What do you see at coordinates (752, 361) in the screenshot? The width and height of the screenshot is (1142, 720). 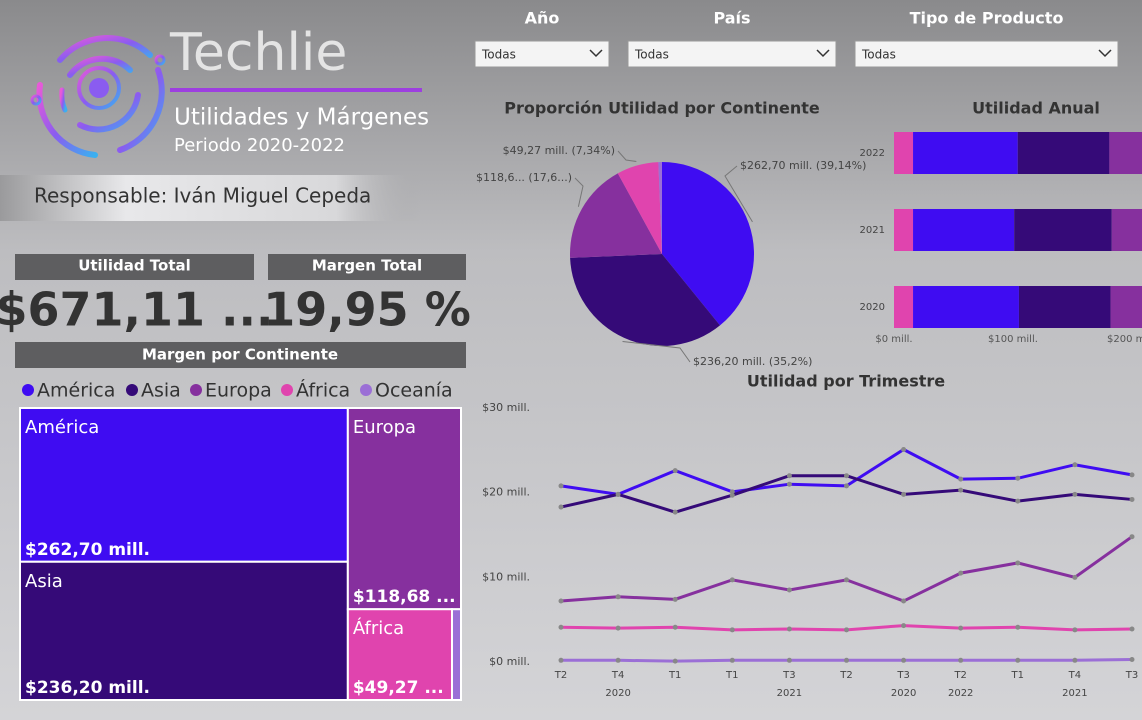 I see `pie-value-label: $236,20 mill. (35,2%)` at bounding box center [752, 361].